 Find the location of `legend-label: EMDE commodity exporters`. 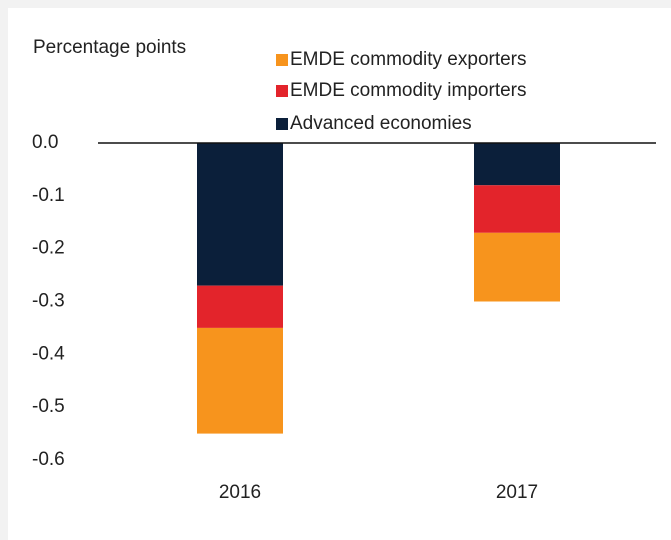

legend-label: EMDE commodity exporters is located at coordinates (408, 59).